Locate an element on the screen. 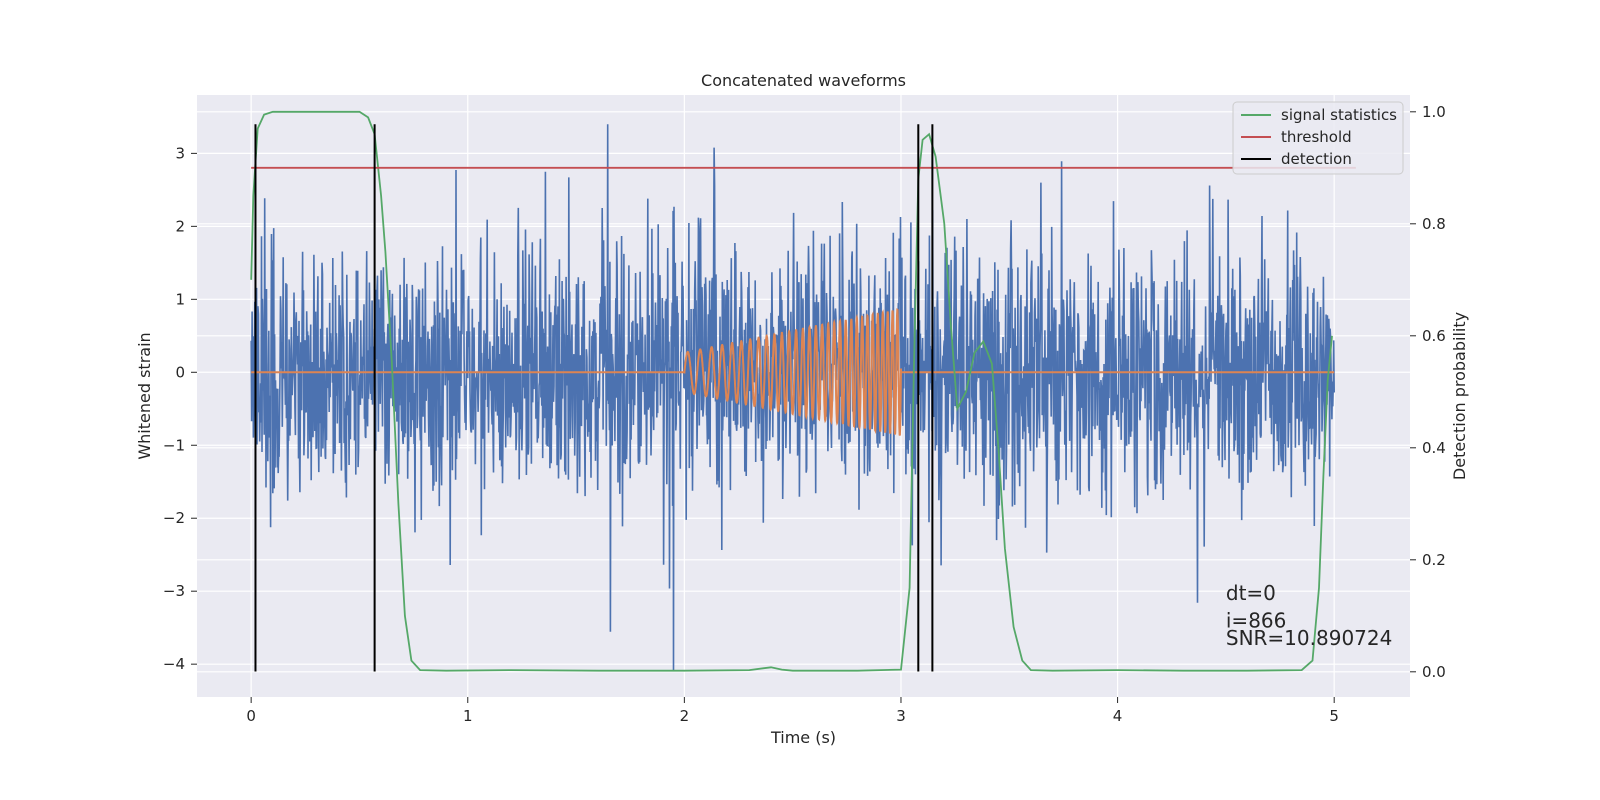 The width and height of the screenshot is (1600, 800). y-axis-label: Whitened strain is located at coordinates (144, 395).